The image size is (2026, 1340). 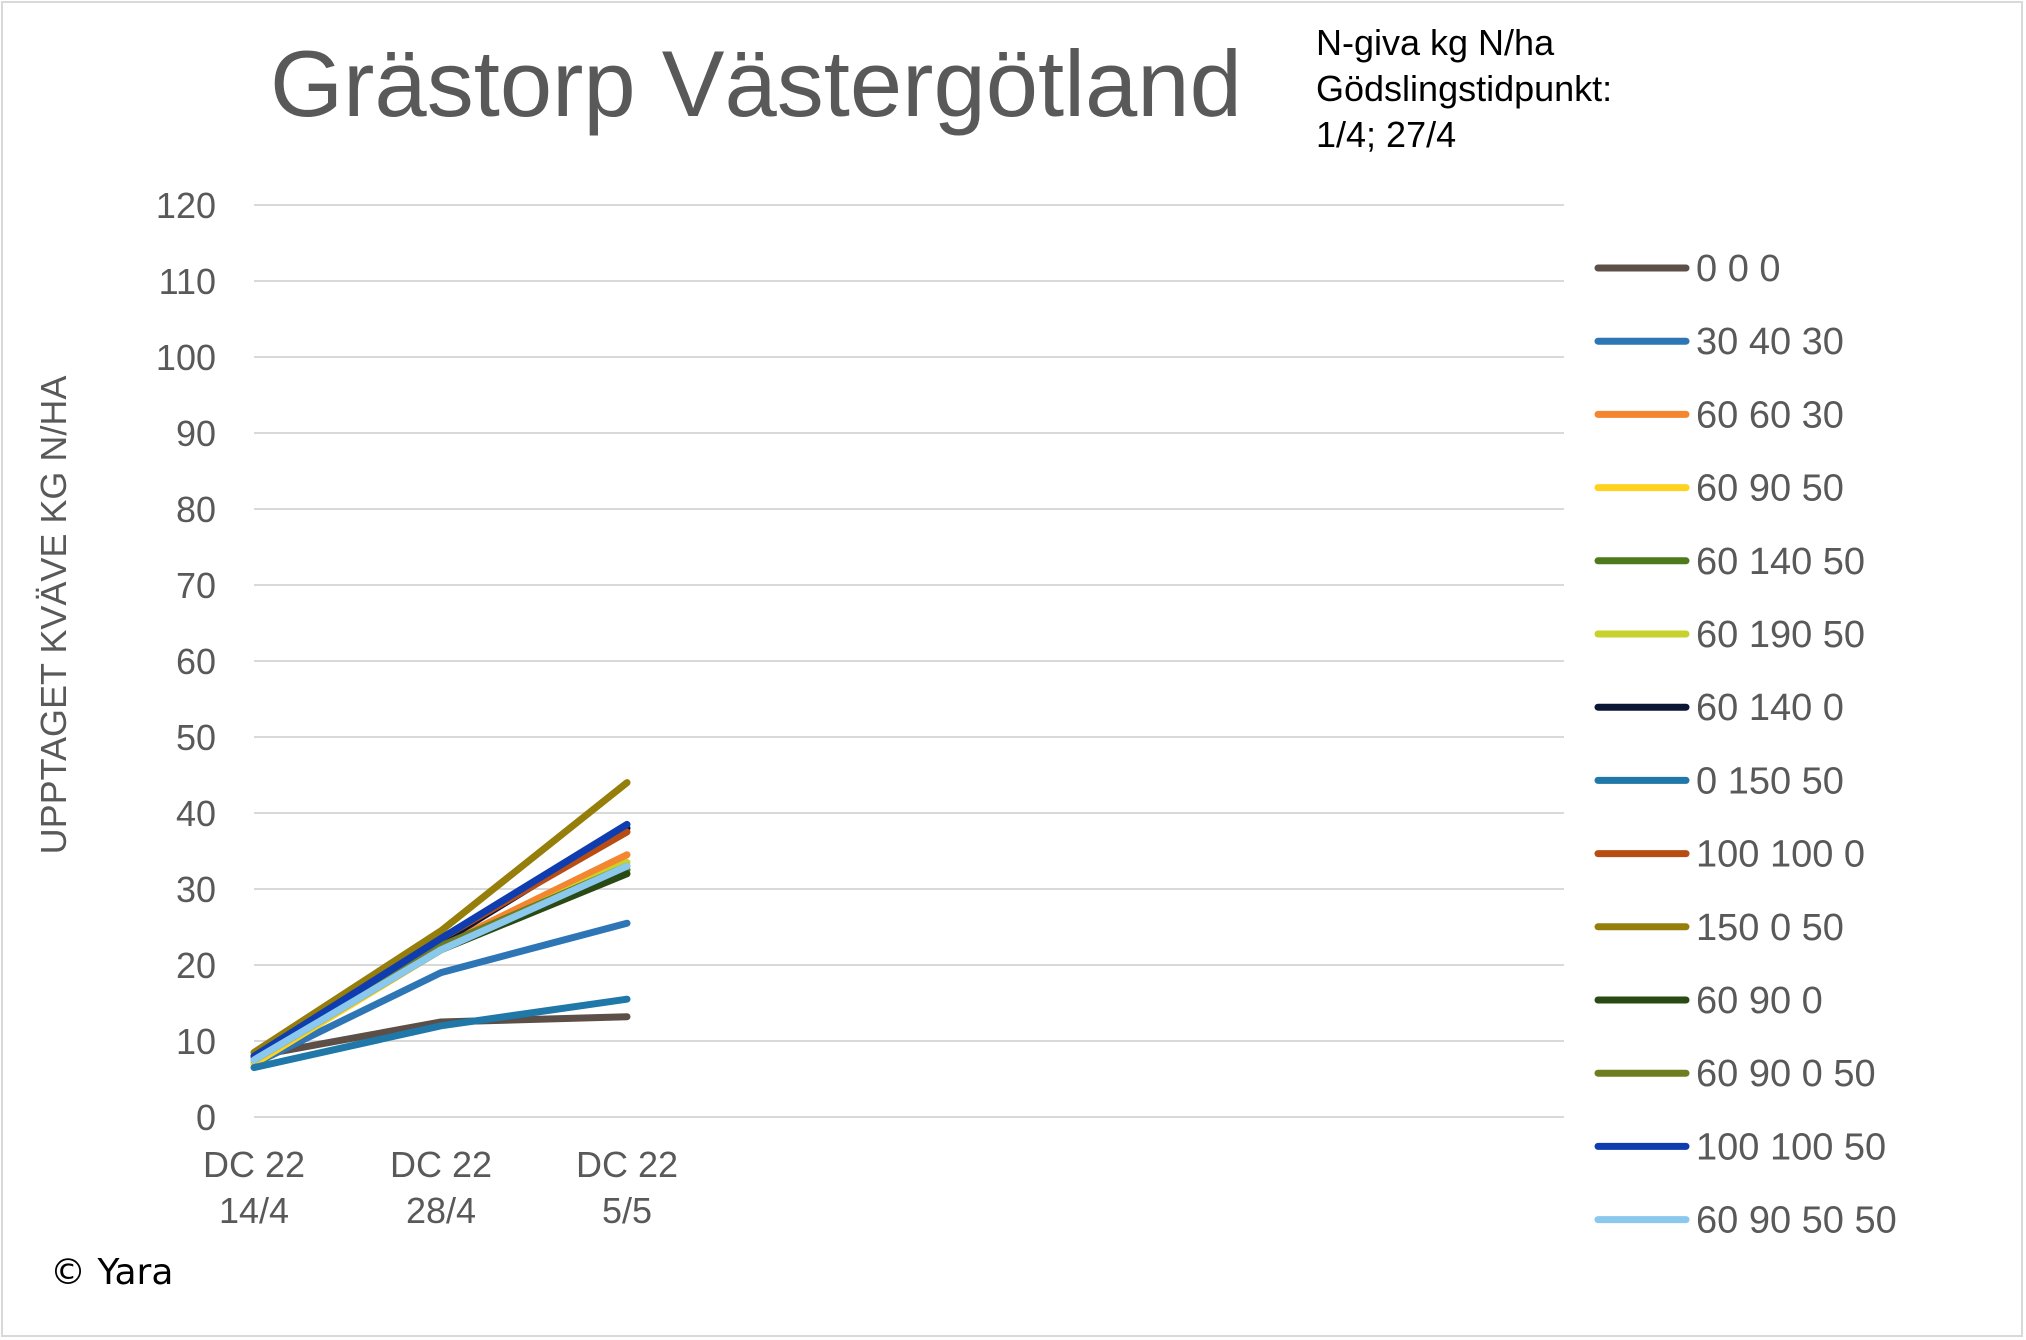 What do you see at coordinates (1759, 1001) in the screenshot?
I see `legend-label: 60 90 0` at bounding box center [1759, 1001].